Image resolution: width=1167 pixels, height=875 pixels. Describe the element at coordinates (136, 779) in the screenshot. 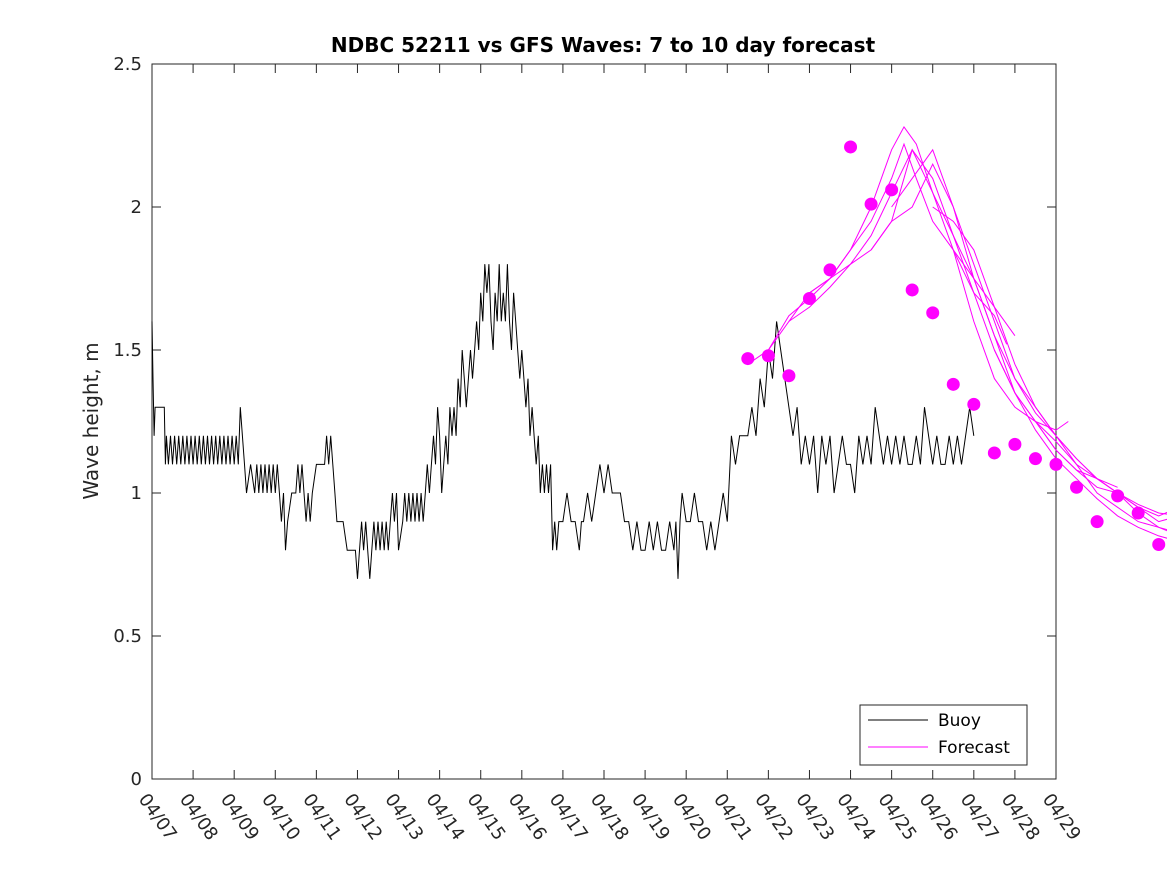

I see `y-tick-label: 0` at that location.